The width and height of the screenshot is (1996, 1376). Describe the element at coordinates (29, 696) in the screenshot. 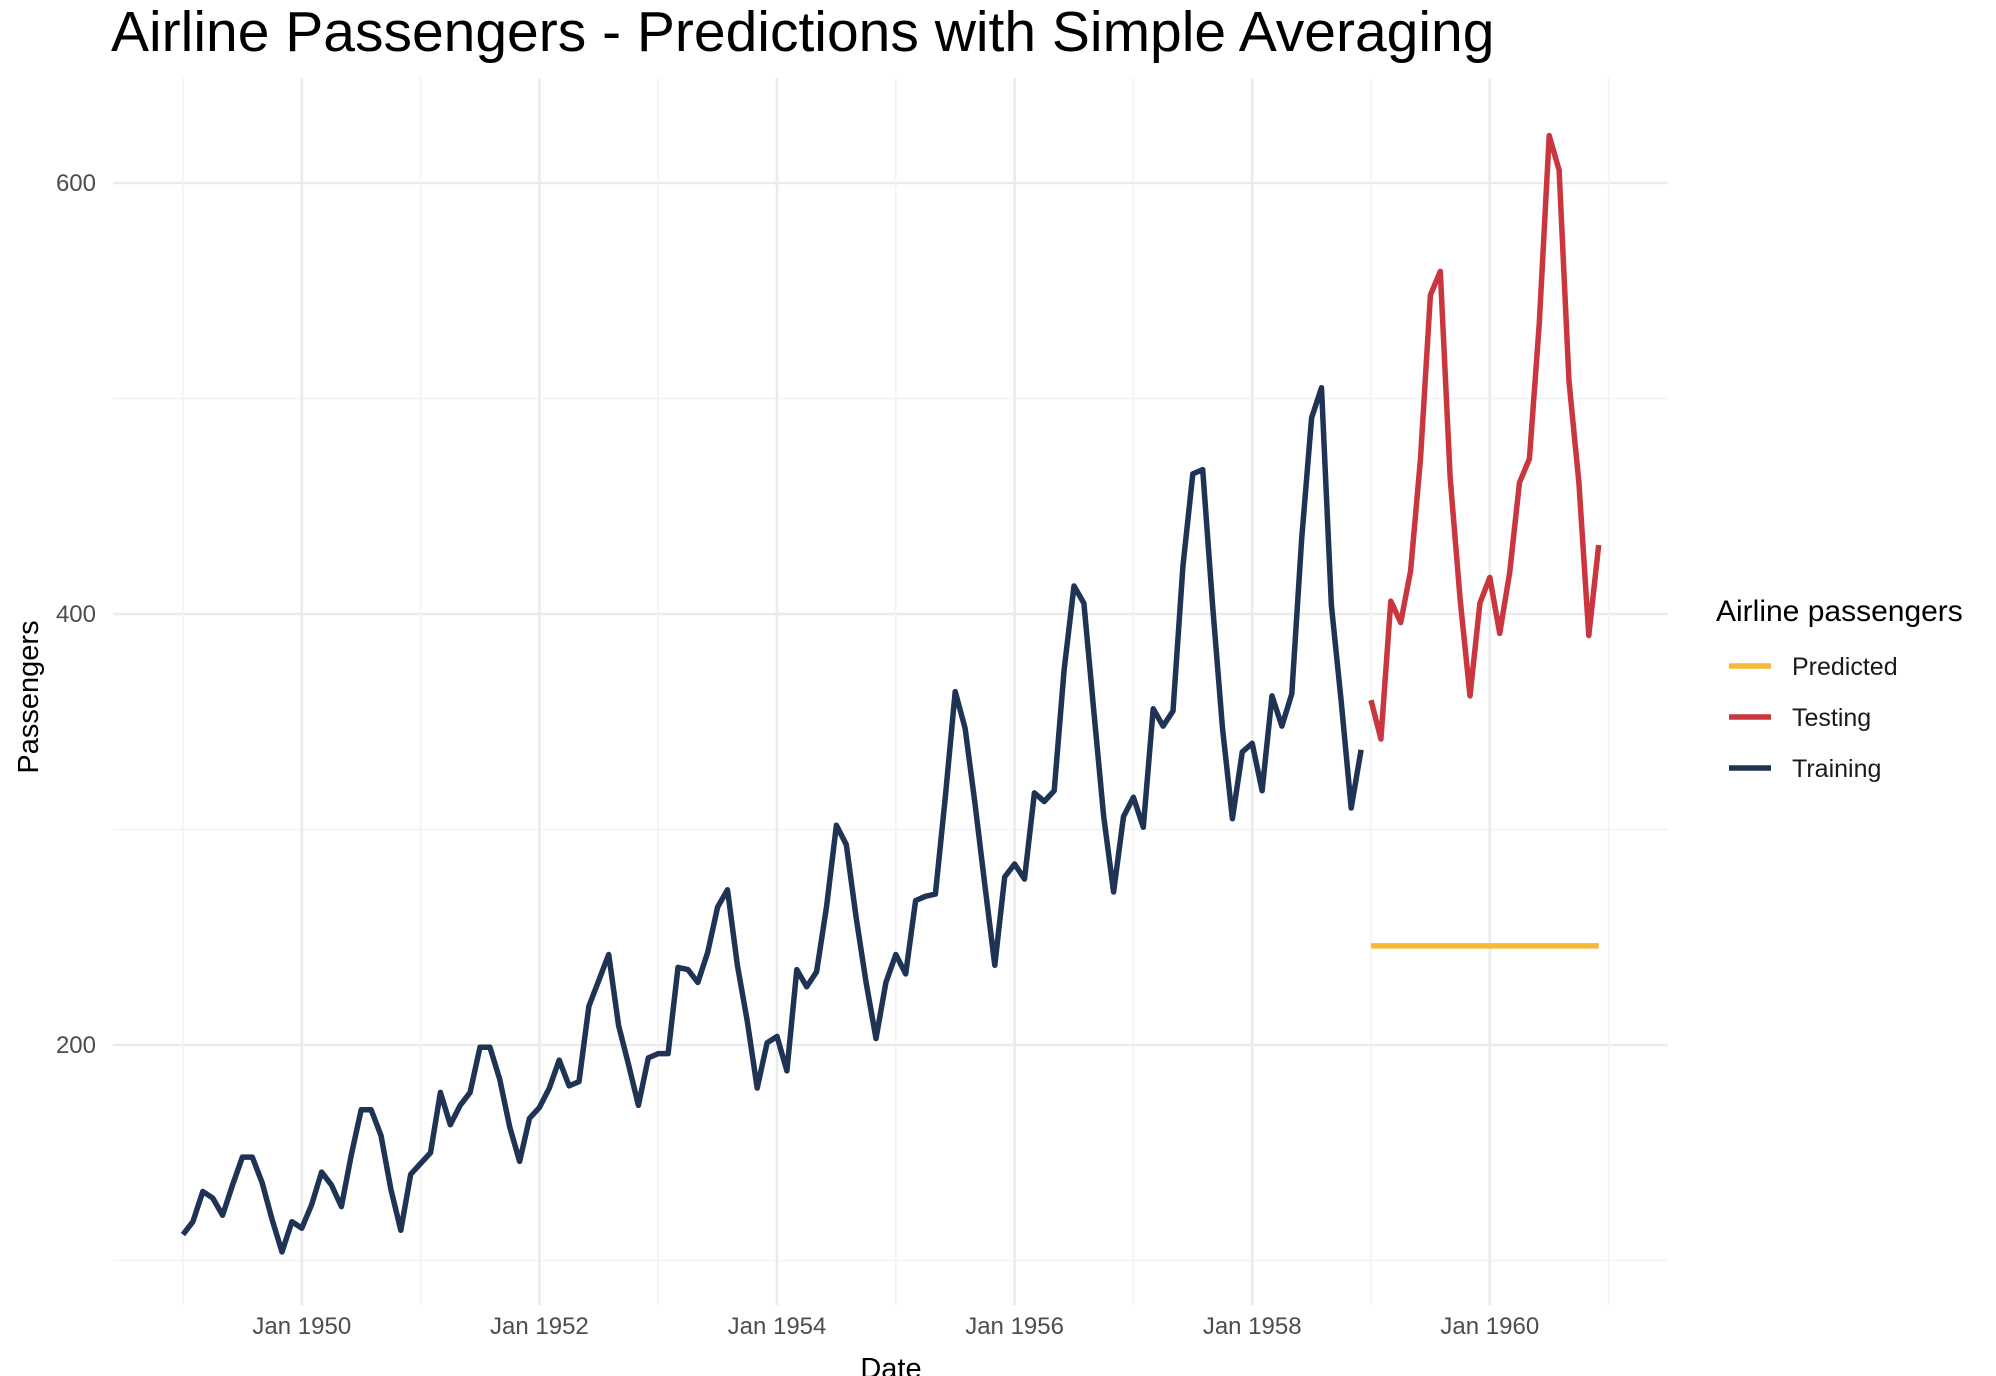

I see `y-axis-title: Passengers` at that location.